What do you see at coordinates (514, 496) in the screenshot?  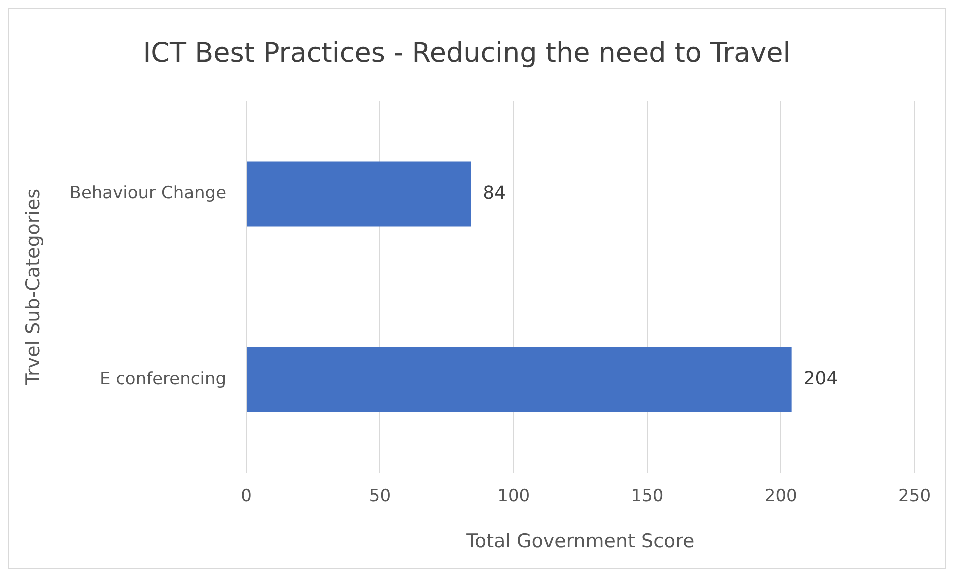 I see `x-tick-label: 100` at bounding box center [514, 496].